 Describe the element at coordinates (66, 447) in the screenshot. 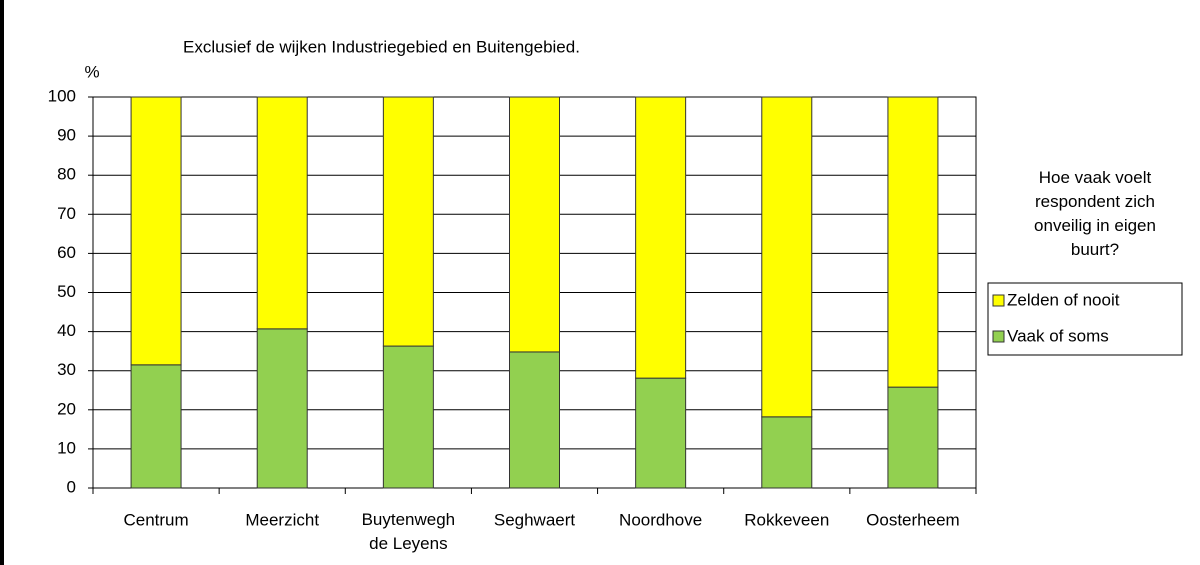

I see `y-tick-label: 10` at that location.